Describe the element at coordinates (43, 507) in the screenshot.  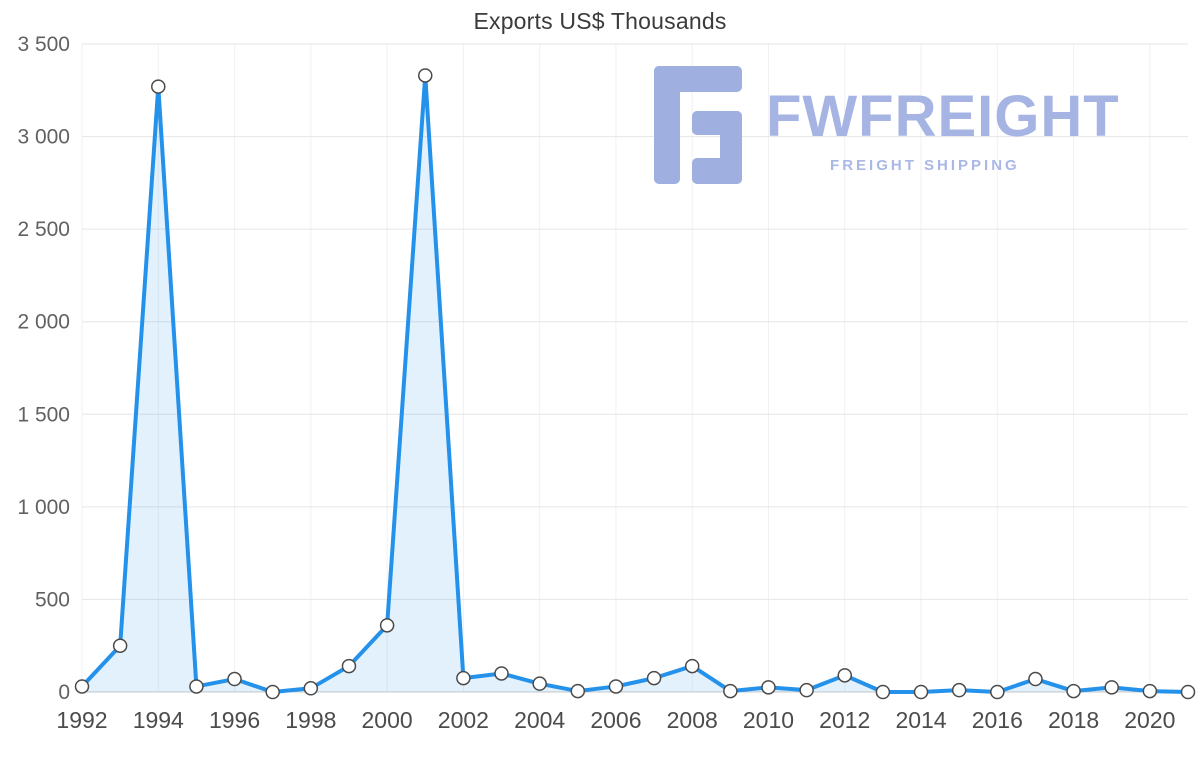
I see `y-tick-label: 1 000` at that location.